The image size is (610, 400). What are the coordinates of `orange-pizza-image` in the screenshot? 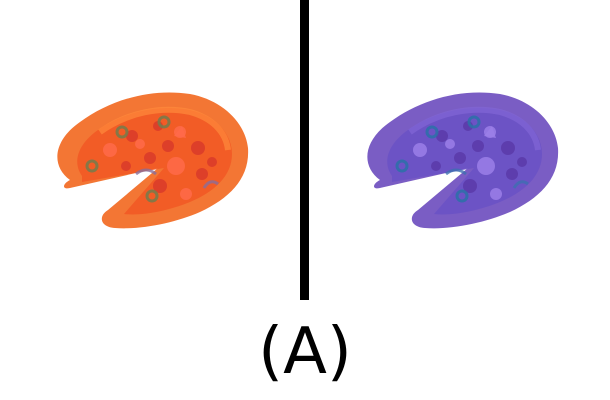 It's located at (153, 160).